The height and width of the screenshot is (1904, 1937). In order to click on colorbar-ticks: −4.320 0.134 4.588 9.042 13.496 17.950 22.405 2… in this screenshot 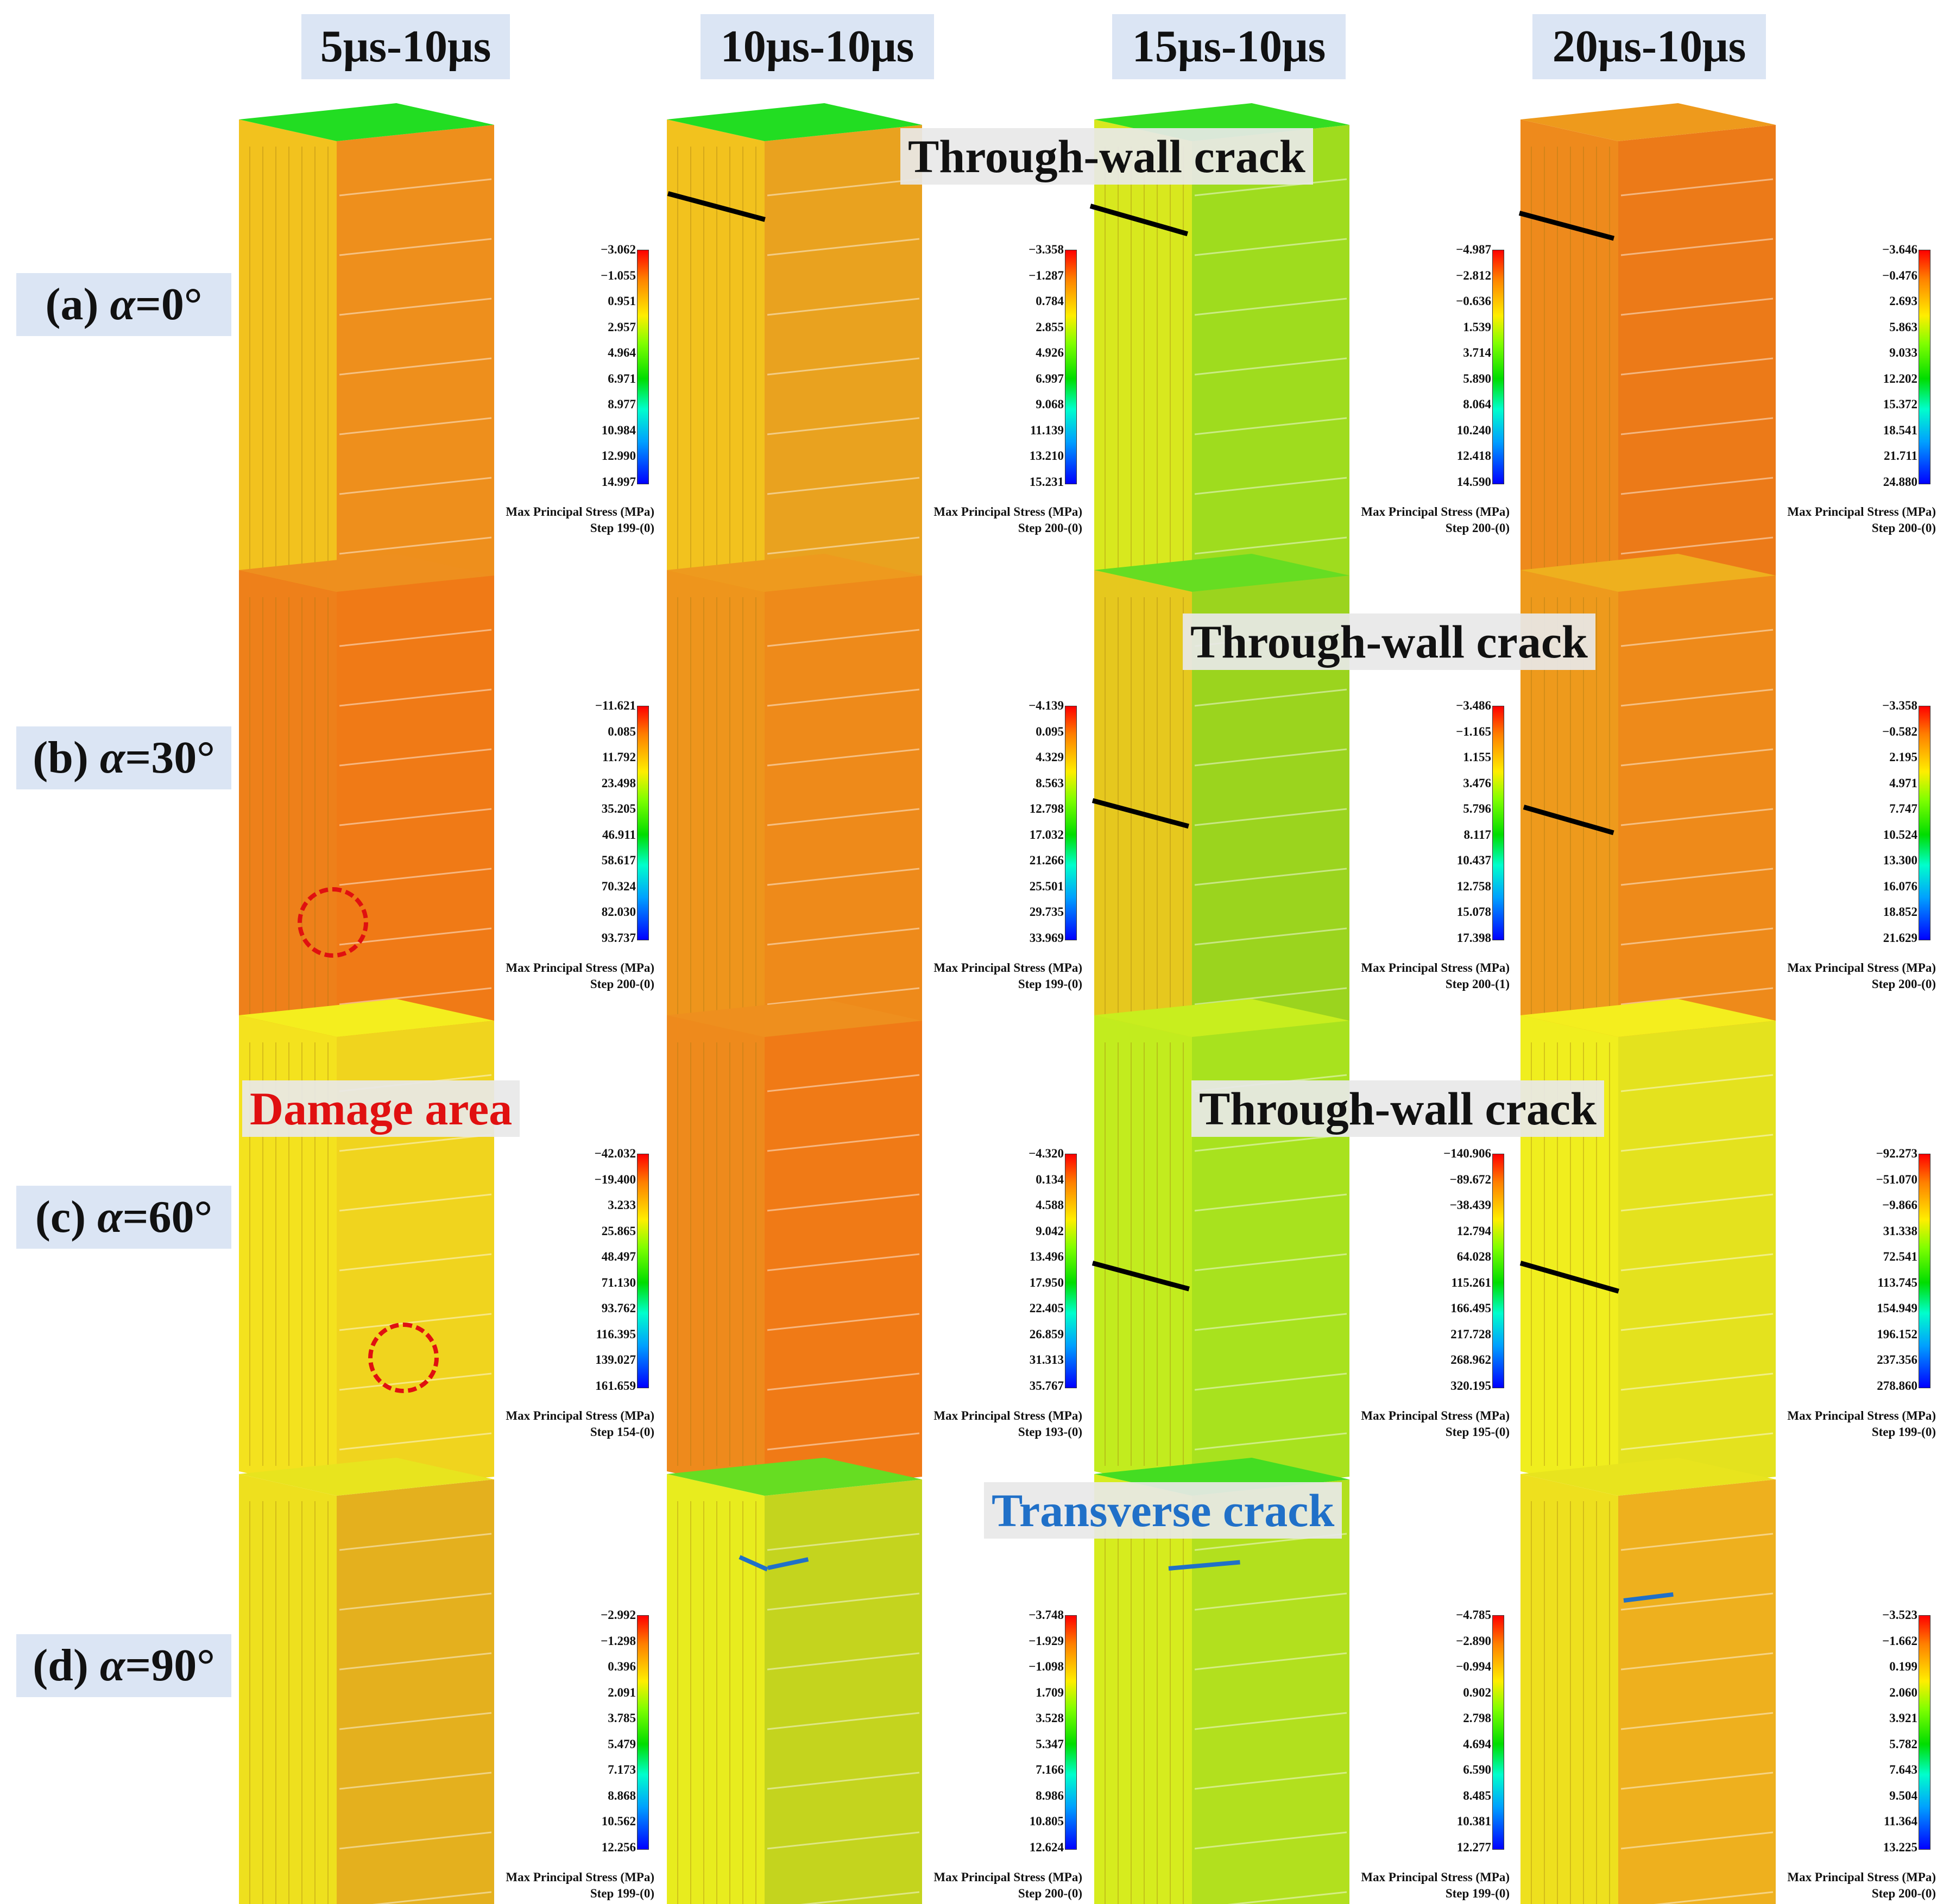, I will do `click(1046, 1270)`.